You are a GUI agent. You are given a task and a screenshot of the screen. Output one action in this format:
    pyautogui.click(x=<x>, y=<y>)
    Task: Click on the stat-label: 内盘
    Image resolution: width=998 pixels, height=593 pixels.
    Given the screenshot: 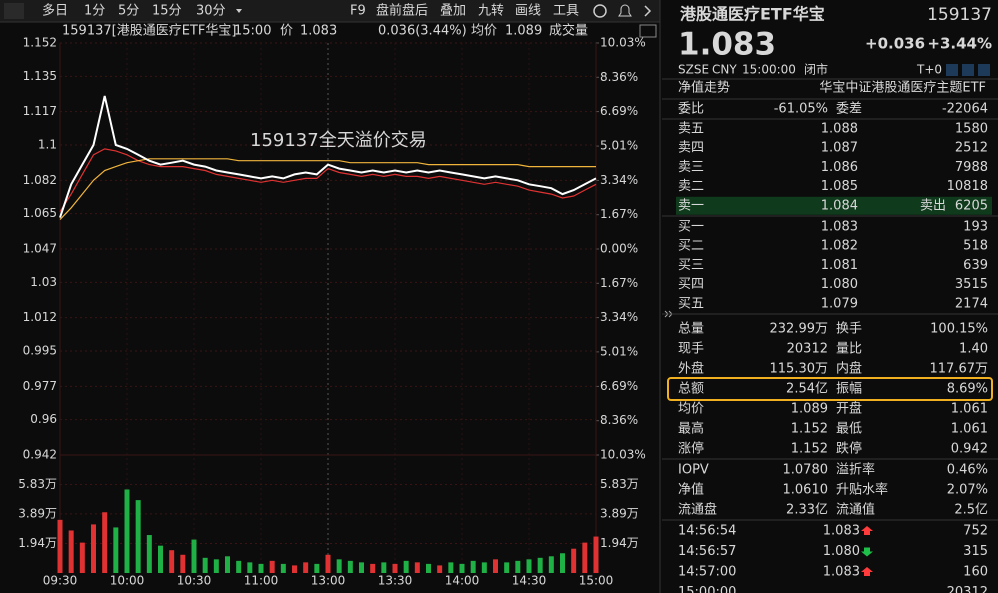 What is the action you would take?
    pyautogui.click(x=849, y=369)
    